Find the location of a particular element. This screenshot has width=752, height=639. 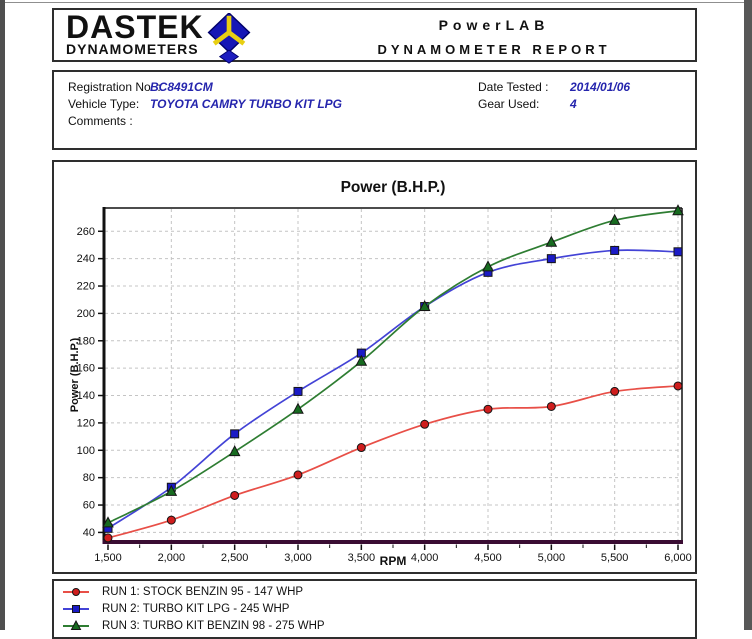

vehicle-type-value: TOYOTA CAMRY TURBO KIT LPG is located at coordinates (246, 104).